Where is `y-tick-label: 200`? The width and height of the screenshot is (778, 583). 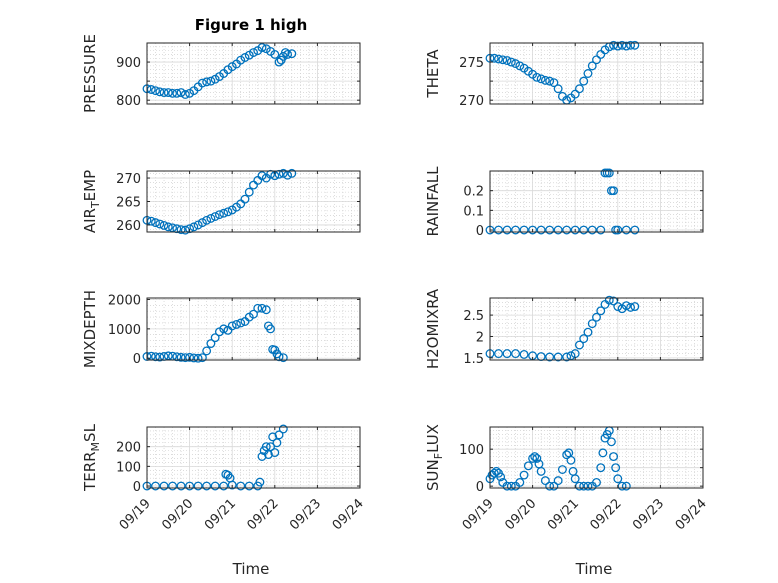 y-tick-label: 200 is located at coordinates (128, 448).